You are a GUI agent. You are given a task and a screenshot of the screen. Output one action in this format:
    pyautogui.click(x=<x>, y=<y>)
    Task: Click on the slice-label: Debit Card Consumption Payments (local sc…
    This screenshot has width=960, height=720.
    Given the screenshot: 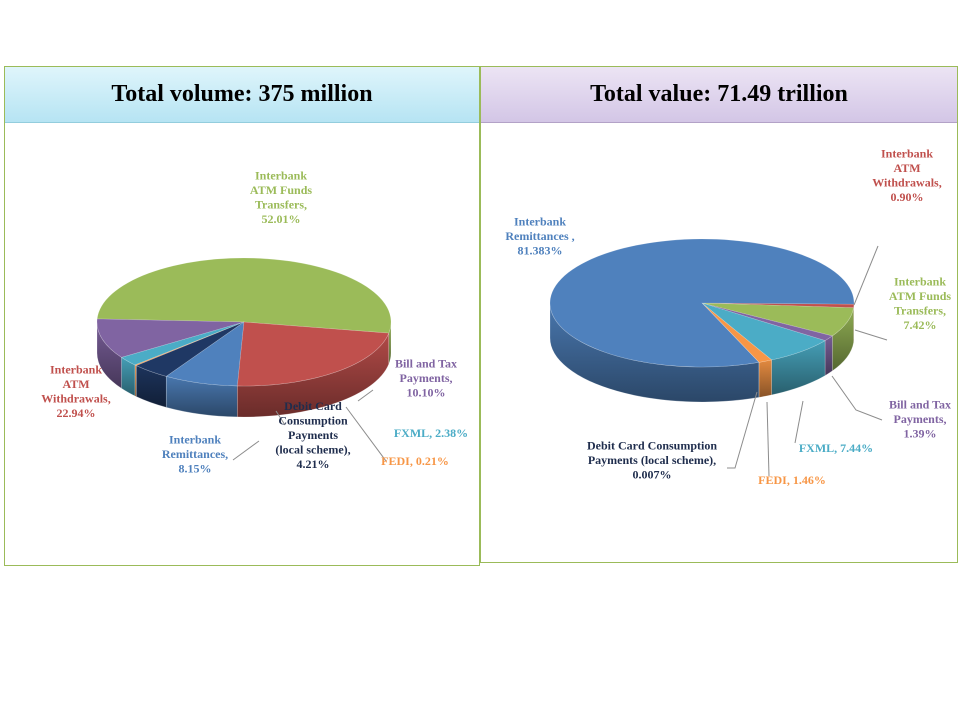 What is the action you would take?
    pyautogui.click(x=652, y=460)
    